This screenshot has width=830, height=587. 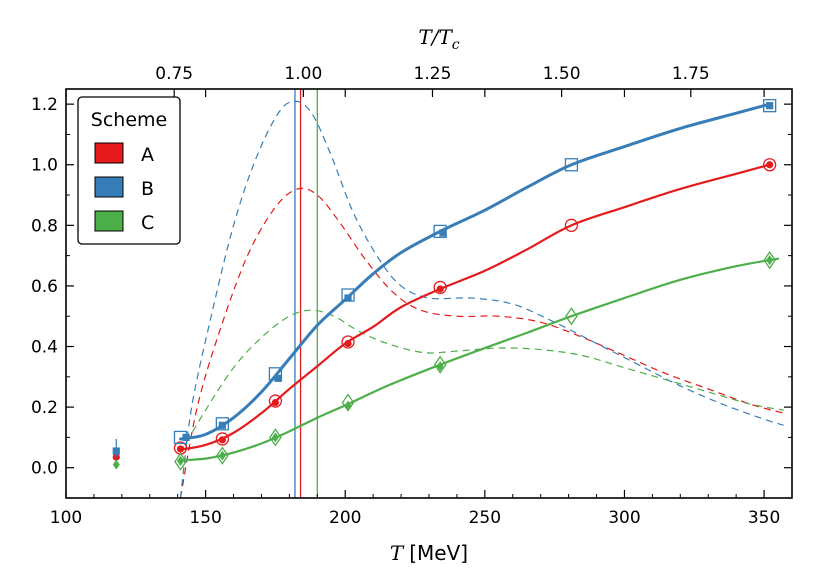 I want to click on legend-label-a: A, so click(x=147, y=155).